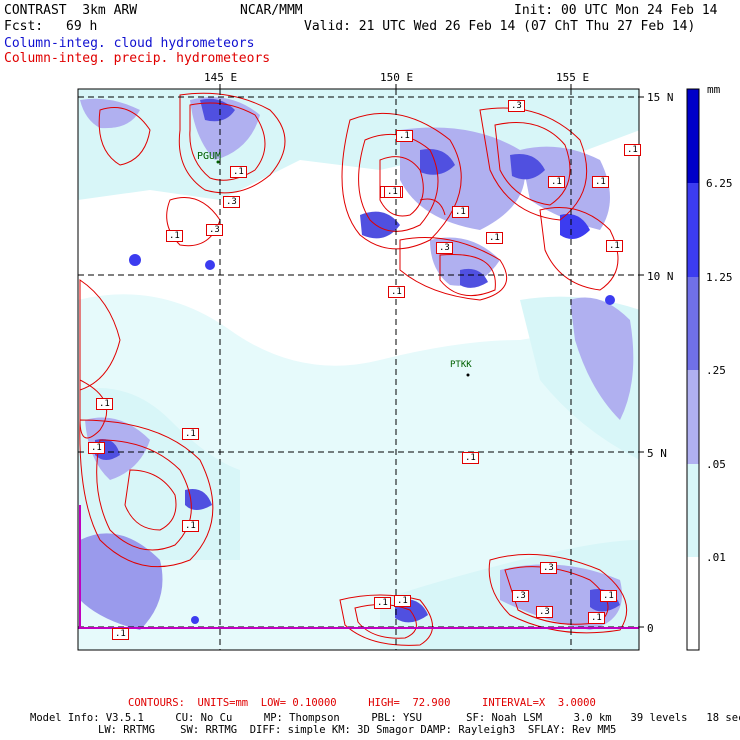 The image size is (740, 740). I want to click on init-time: Init: 00 UTC Mon 24 Feb 14, so click(616, 10).